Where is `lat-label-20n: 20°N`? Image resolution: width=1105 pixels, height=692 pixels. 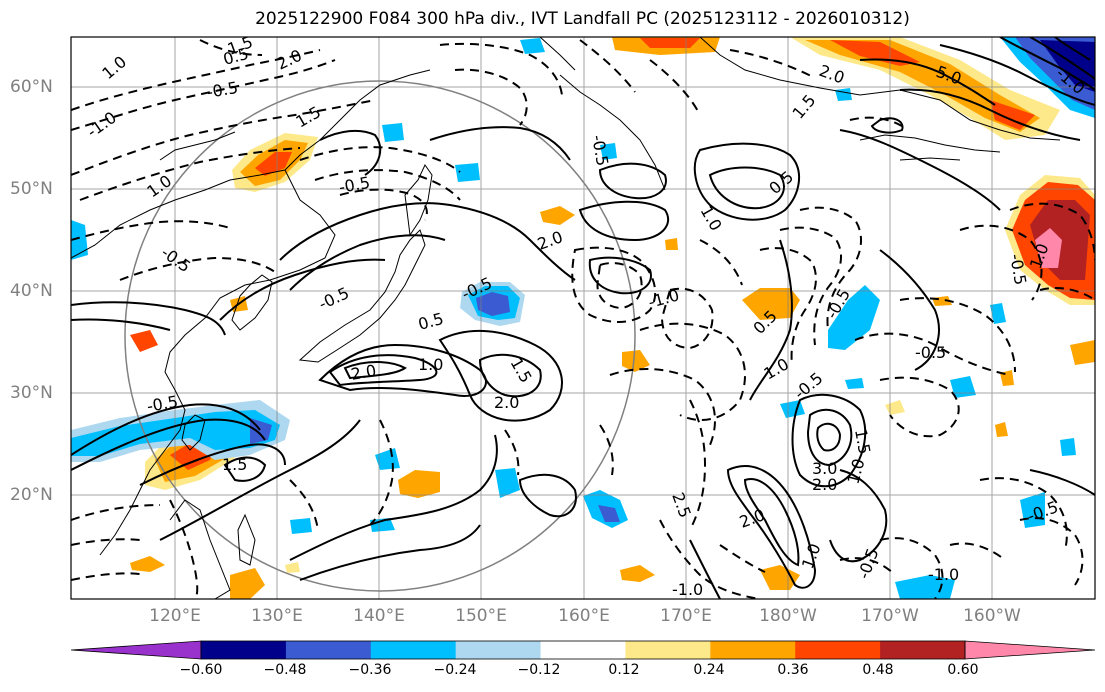
lat-label-20n: 20°N is located at coordinates (31, 495).